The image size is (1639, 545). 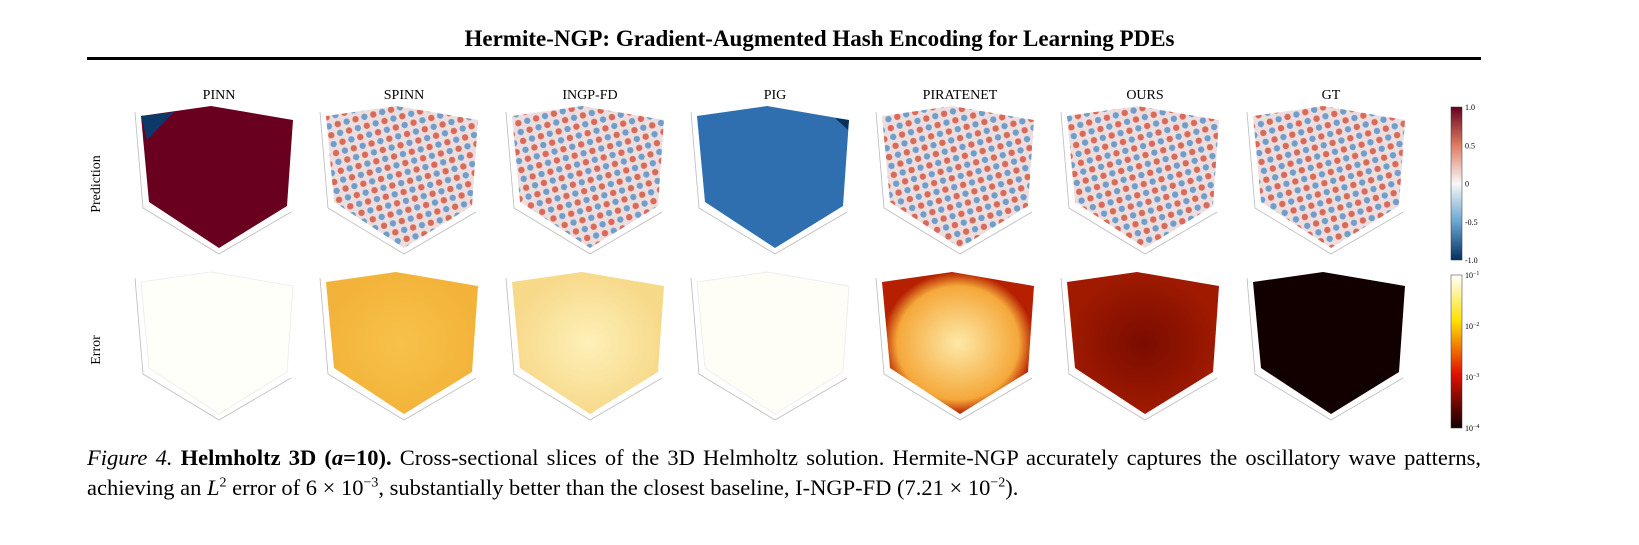 What do you see at coordinates (784, 58) in the screenshot?
I see `header-rule` at bounding box center [784, 58].